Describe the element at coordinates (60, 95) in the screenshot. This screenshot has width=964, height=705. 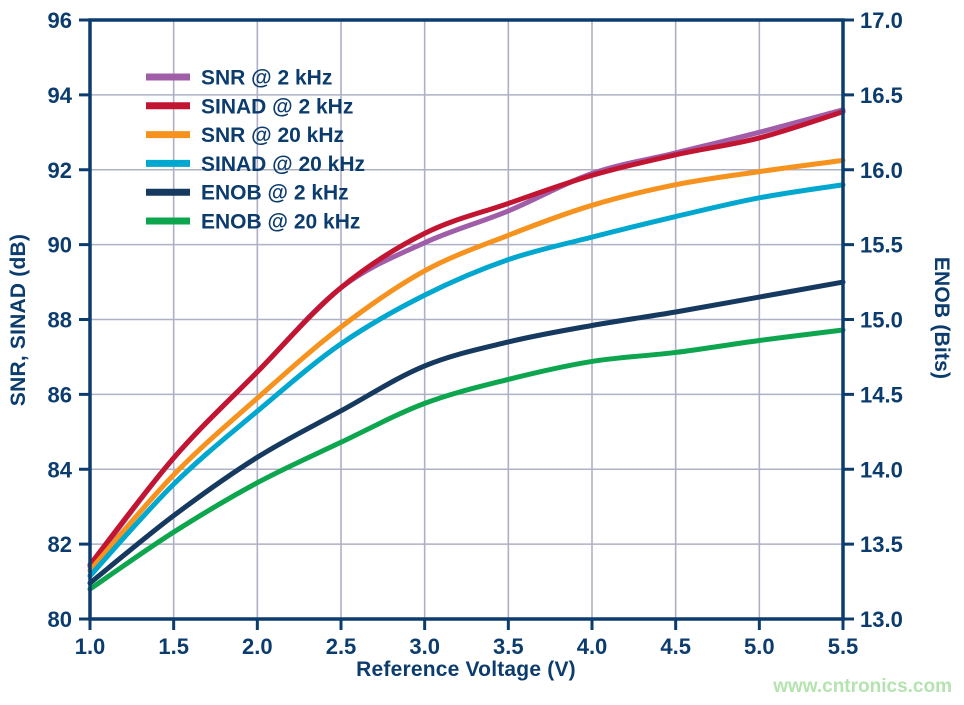
I see `svg-text: 94` at that location.